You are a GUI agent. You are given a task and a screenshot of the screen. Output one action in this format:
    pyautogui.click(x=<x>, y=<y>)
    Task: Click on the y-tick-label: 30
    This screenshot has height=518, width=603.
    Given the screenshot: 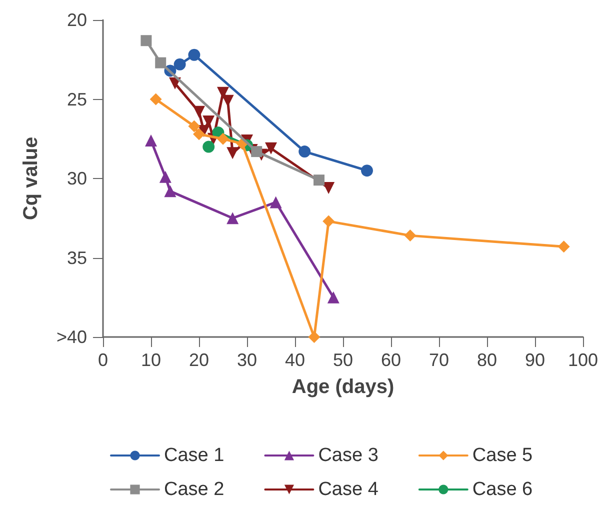 What is the action you would take?
    pyautogui.click(x=76, y=178)
    